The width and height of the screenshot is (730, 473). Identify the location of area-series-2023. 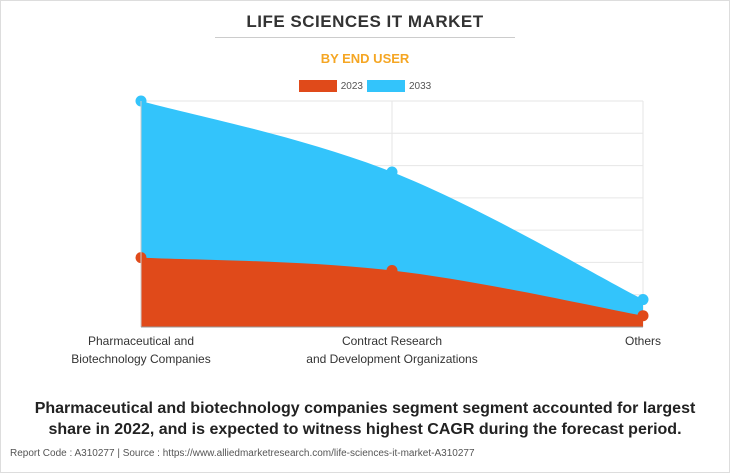
(392, 292).